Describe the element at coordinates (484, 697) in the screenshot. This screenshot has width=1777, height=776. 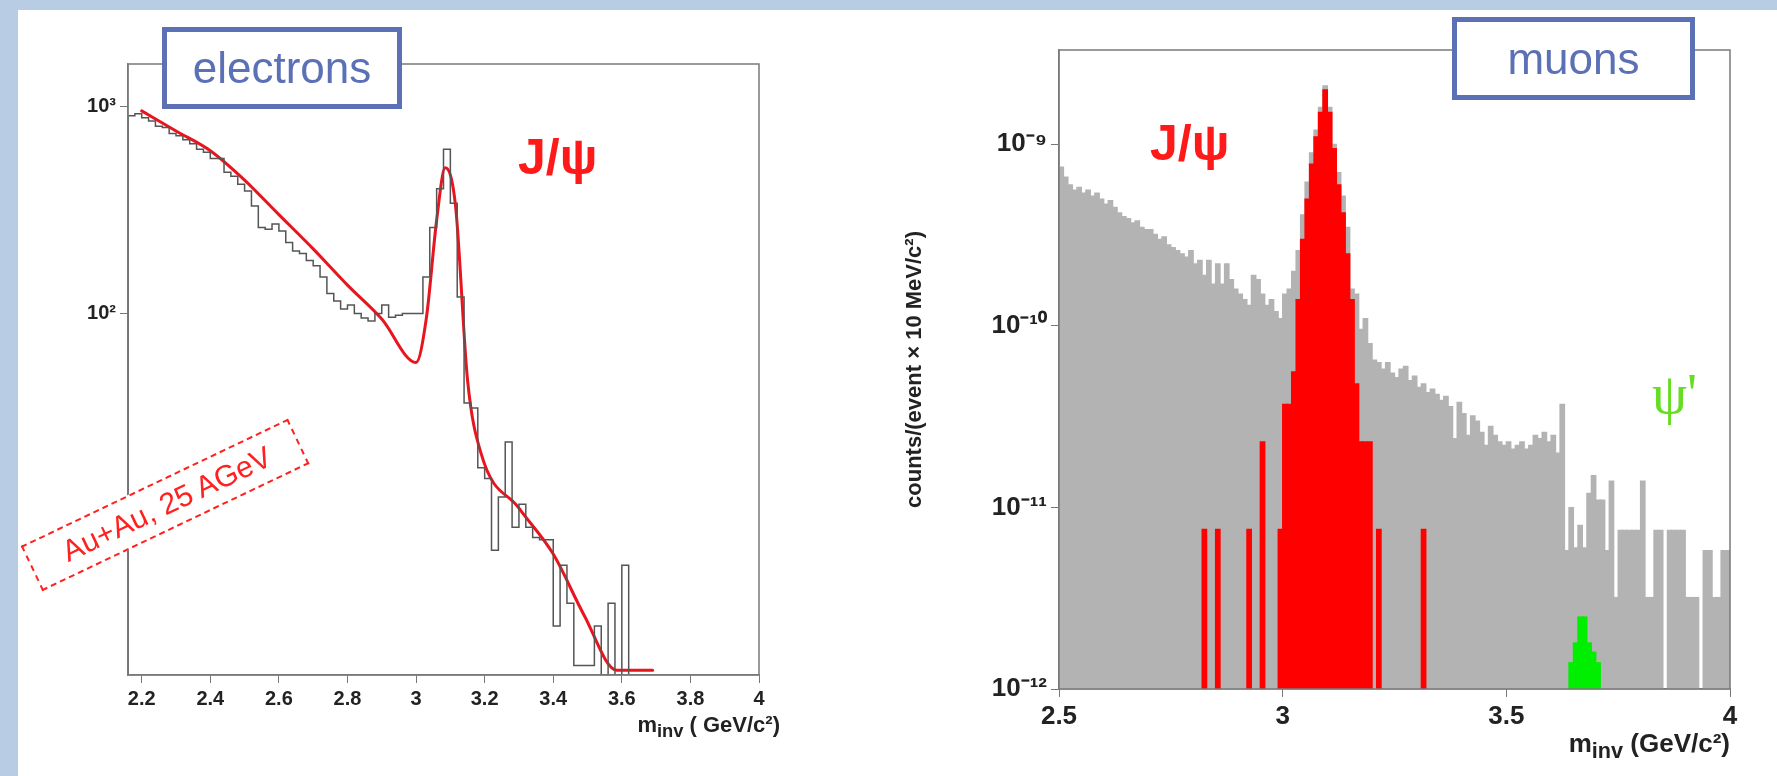
I see `x-tick-label: 3.2` at that location.